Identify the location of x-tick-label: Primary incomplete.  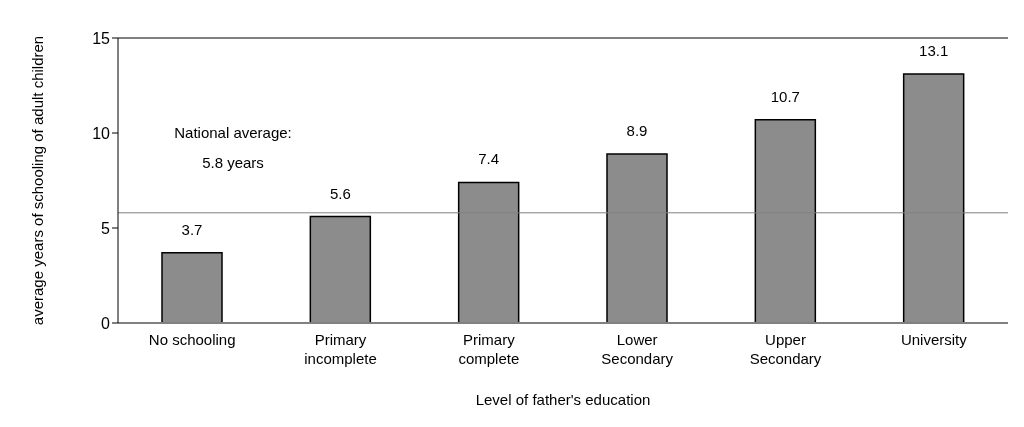
(340, 349).